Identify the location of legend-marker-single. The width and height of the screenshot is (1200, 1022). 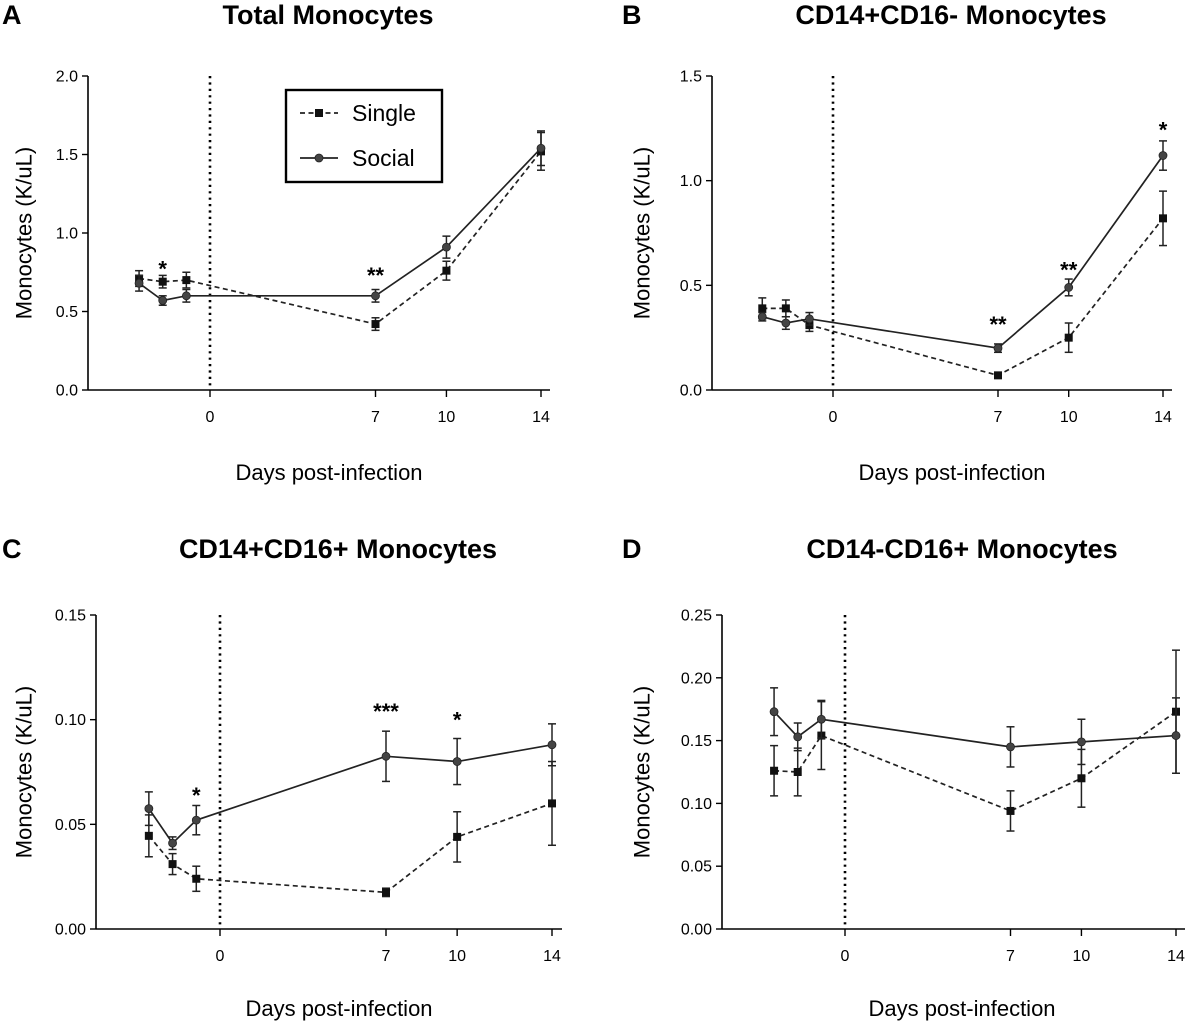
(319, 113).